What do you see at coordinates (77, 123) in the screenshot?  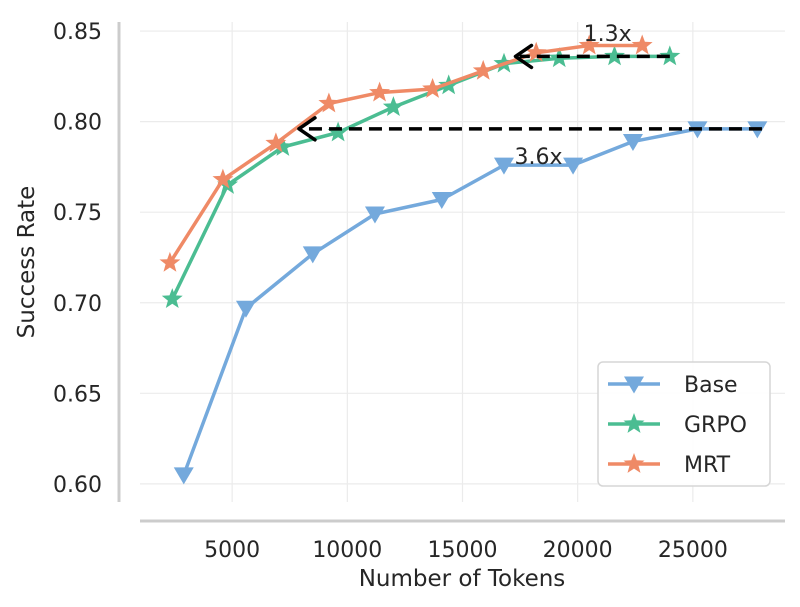 I see `y-tick-label: 0.80` at bounding box center [77, 123].